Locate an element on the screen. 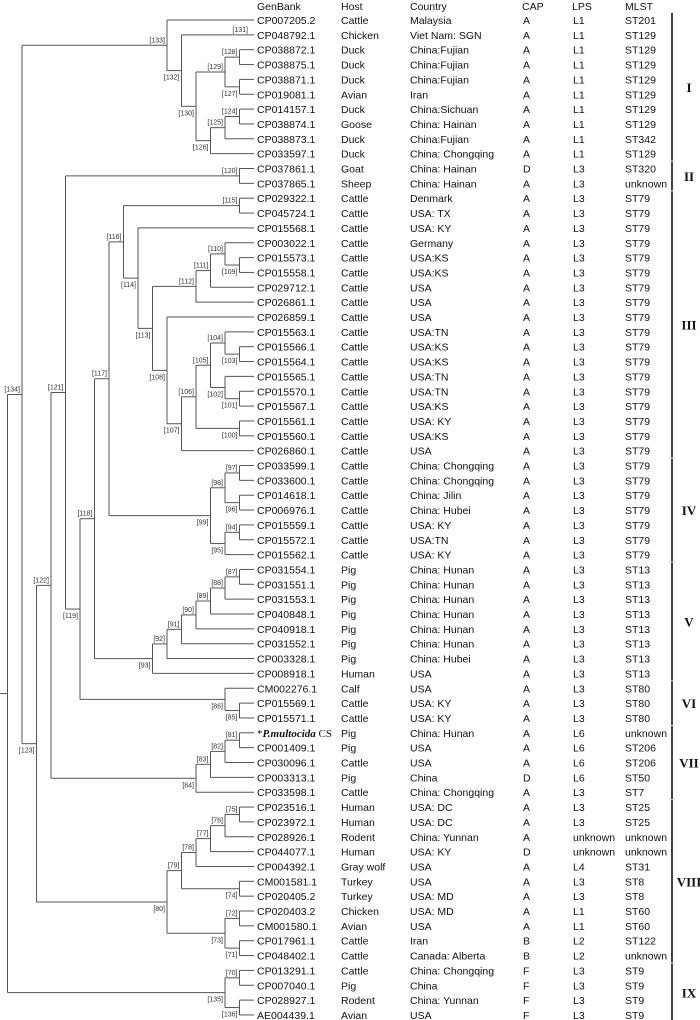  mlst-cell: ST60 is located at coordinates (637, 927).